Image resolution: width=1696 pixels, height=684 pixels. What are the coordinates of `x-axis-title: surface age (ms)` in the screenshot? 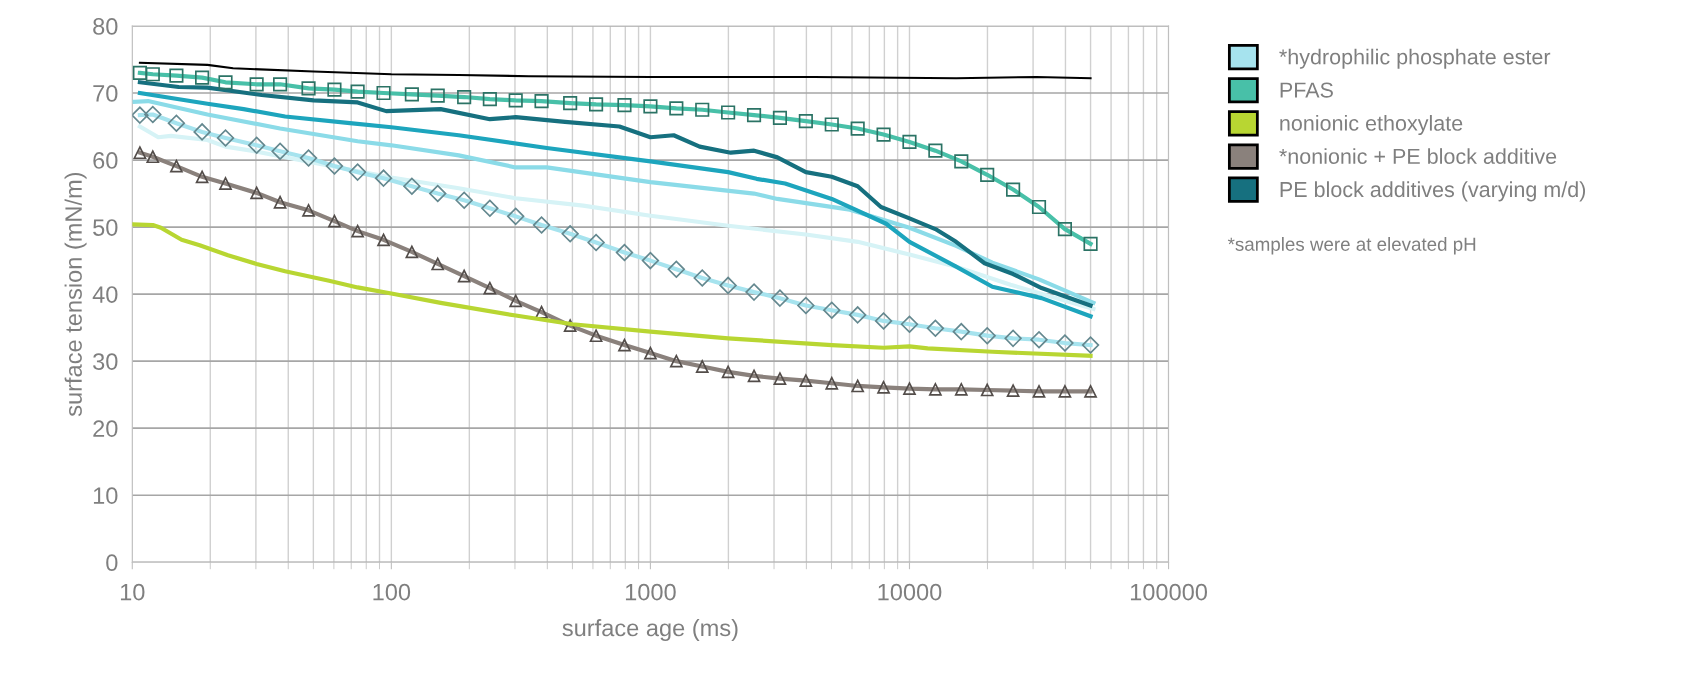 It's located at (650, 629).